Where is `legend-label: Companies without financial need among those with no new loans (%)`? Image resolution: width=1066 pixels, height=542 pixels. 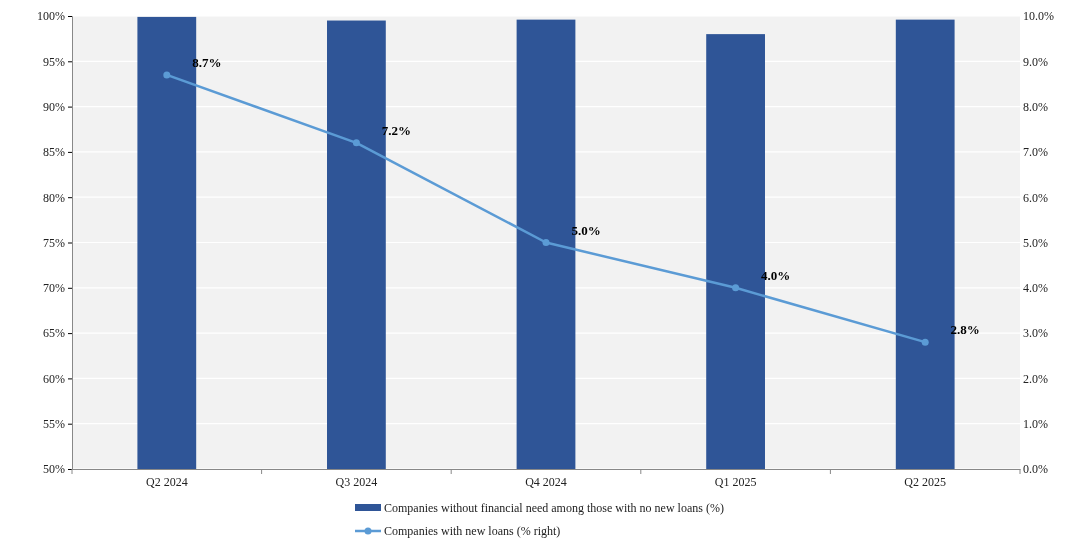
legend-label: Companies without financial need among those with no new loans (%) is located at coordinates (554, 508).